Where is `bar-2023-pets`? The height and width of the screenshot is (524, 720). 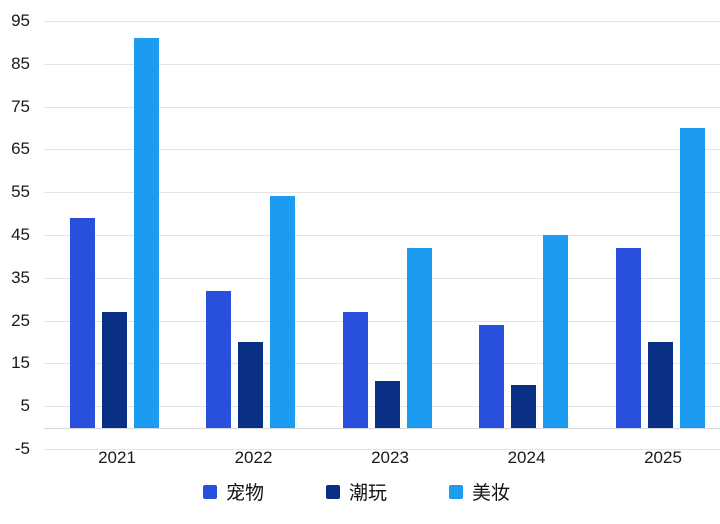
bar-2023-pets is located at coordinates (355, 370).